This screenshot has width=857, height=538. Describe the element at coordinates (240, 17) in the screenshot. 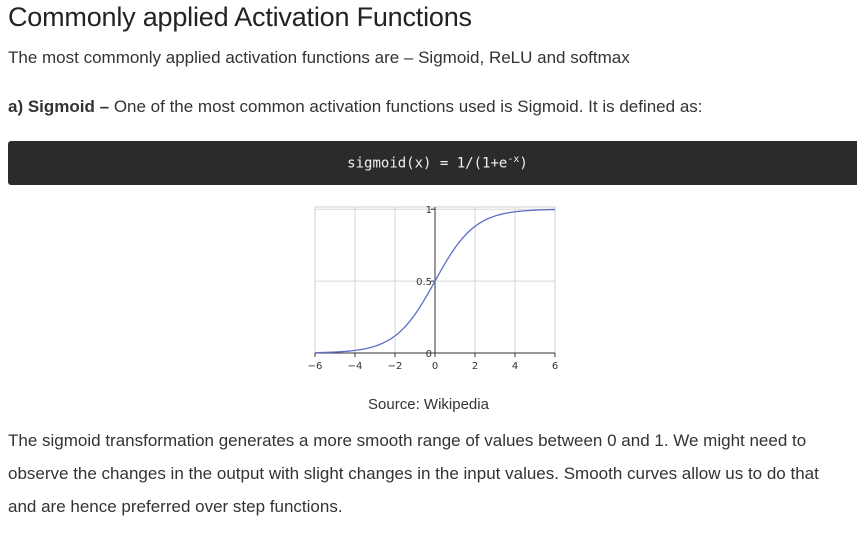

I see `page-title: Commonly applied Activation Functions` at that location.